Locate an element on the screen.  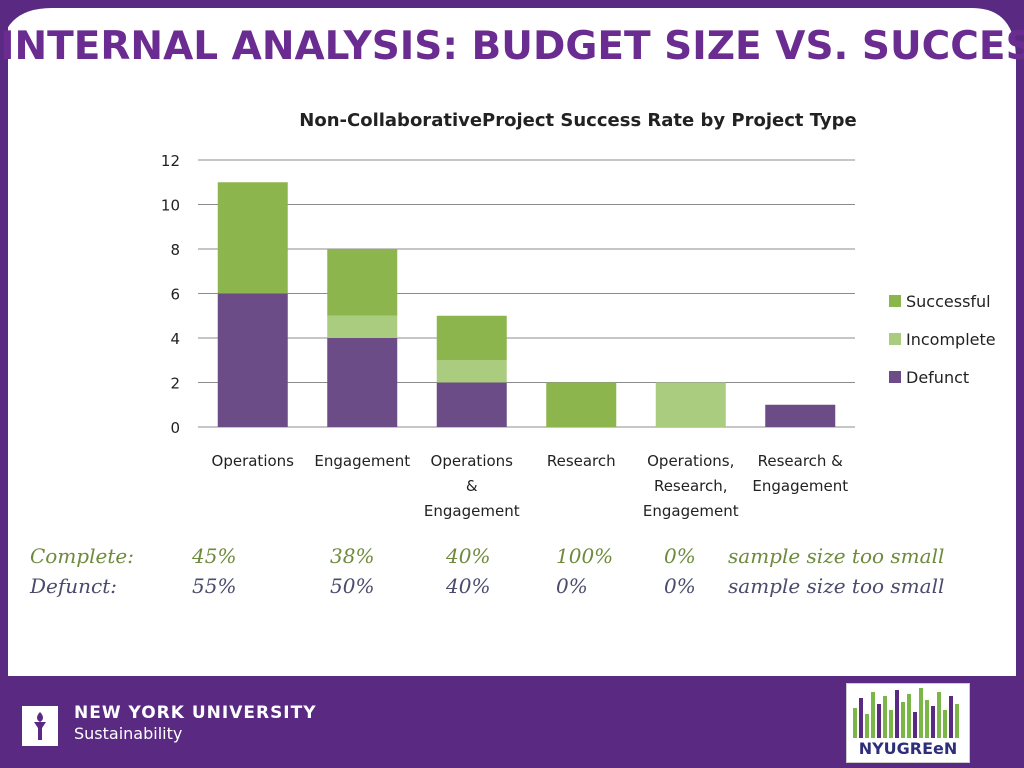
legend-label: Defunct is located at coordinates (937, 377).